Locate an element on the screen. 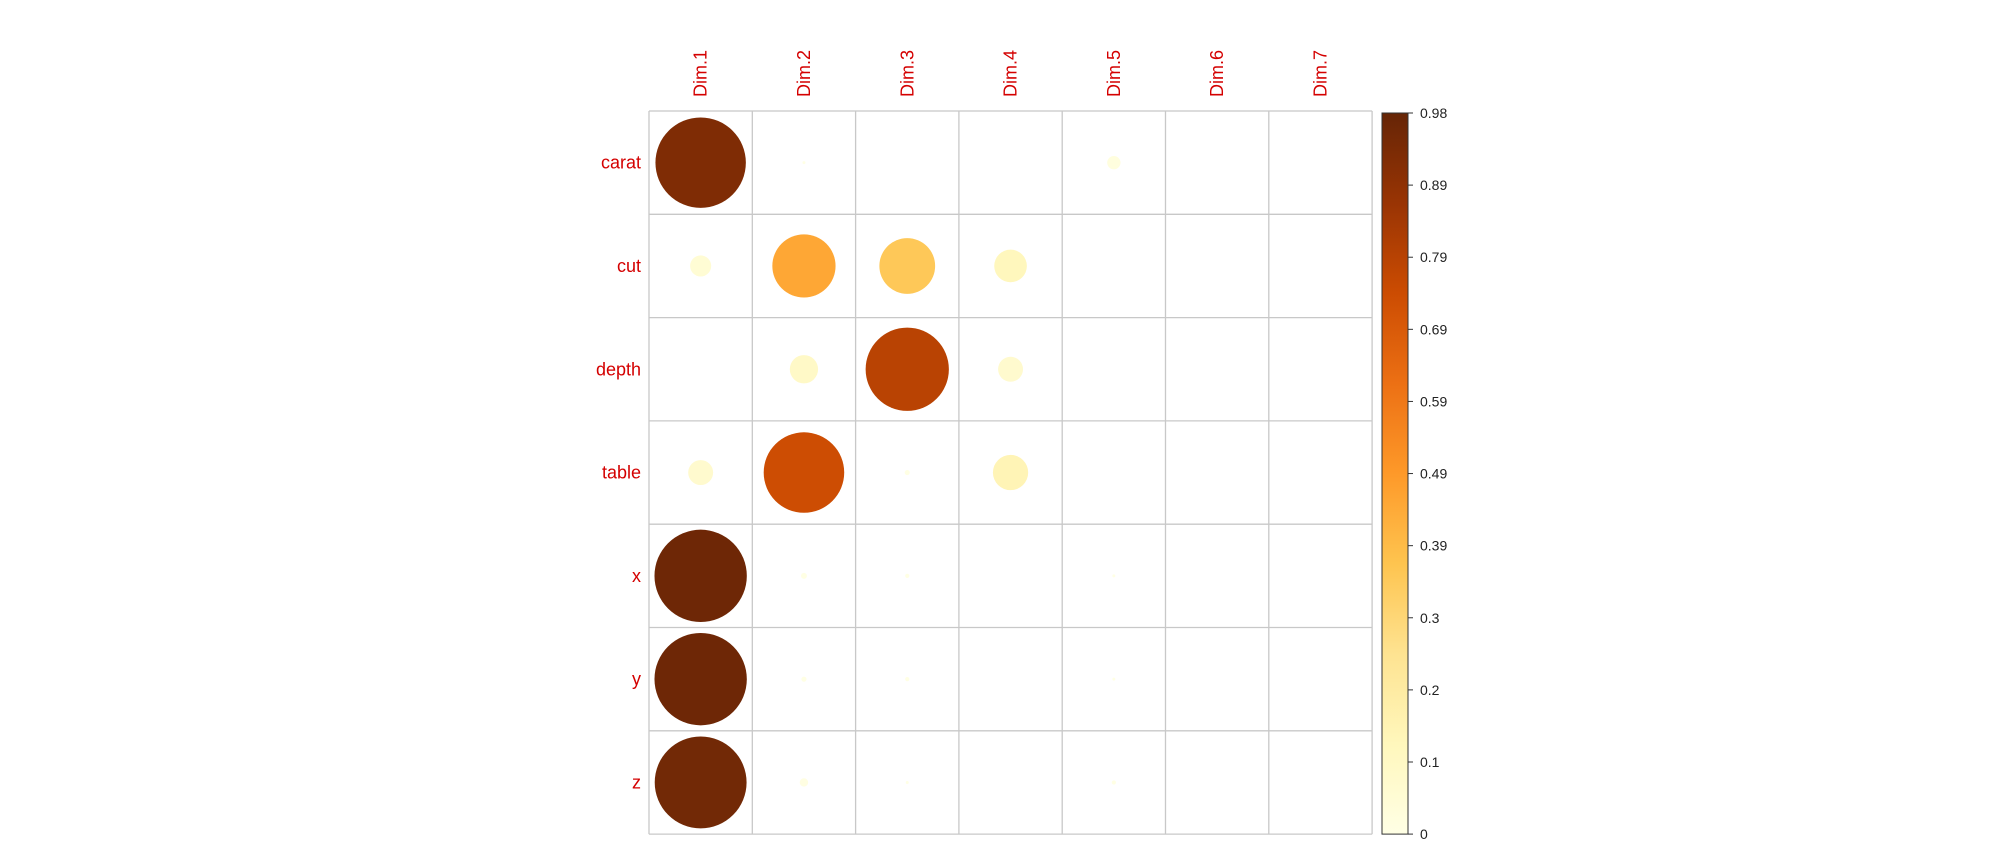 This screenshot has height=853, width=2004. legend-tick-label: 0.69 is located at coordinates (1433, 329).